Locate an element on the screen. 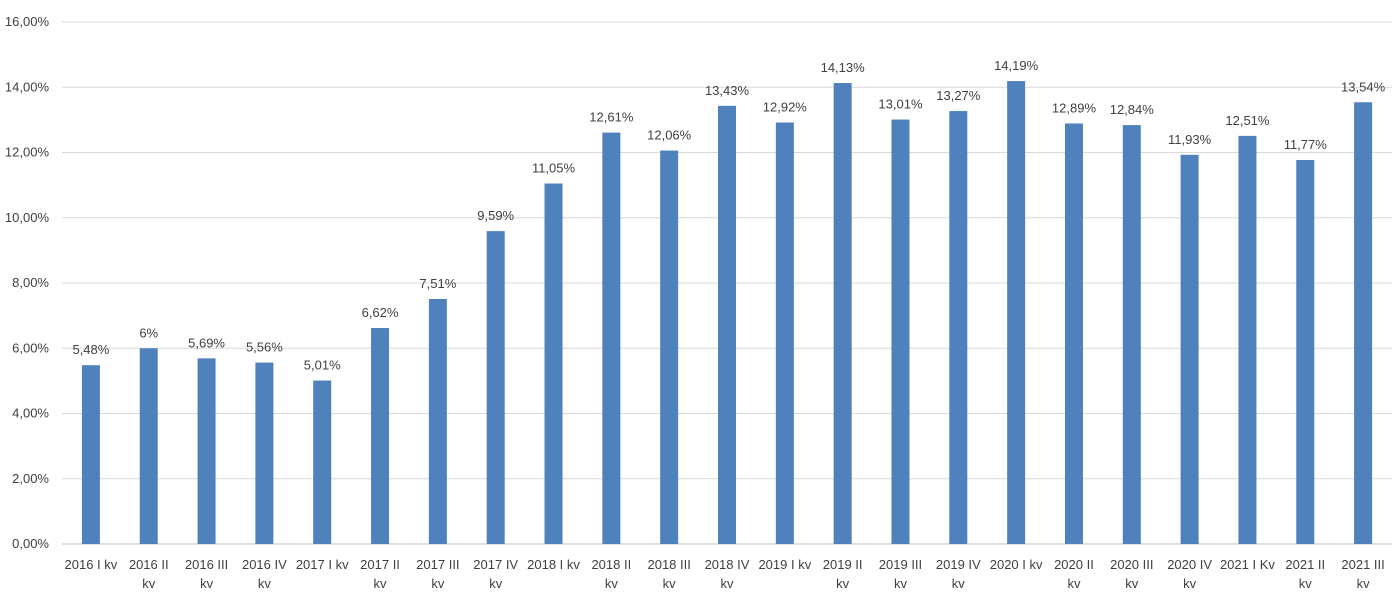  data-label: 5,56% is located at coordinates (264, 347).